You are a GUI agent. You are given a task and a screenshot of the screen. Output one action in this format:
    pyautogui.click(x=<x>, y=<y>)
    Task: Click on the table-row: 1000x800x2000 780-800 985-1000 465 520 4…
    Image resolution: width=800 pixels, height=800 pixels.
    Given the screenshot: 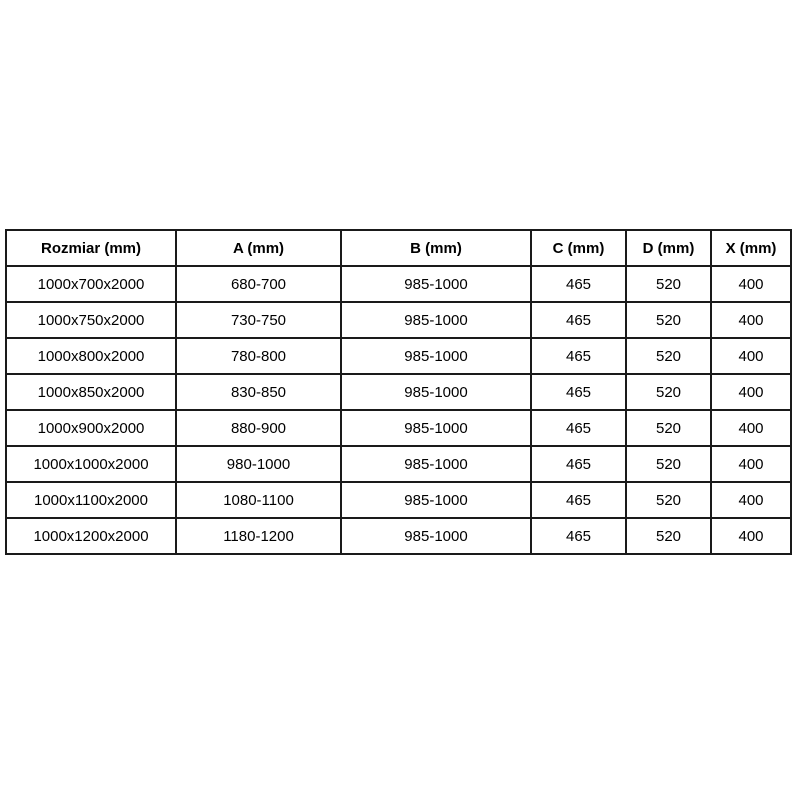 What is the action you would take?
    pyautogui.click(x=398, y=356)
    